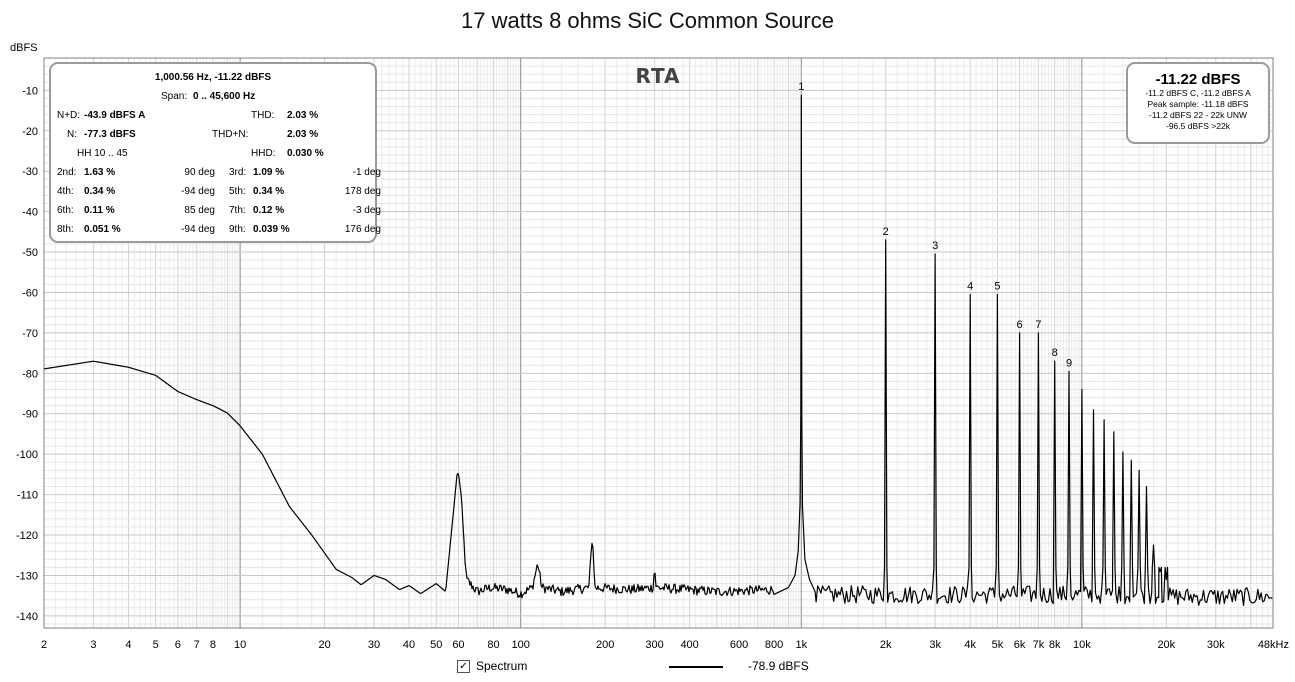  What do you see at coordinates (27, 576) in the screenshot?
I see `y-tick-label: -130` at bounding box center [27, 576].